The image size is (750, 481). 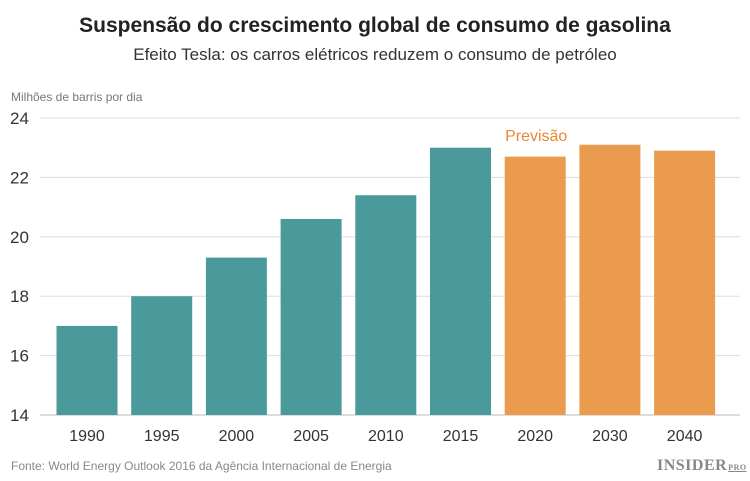 What do you see at coordinates (87, 436) in the screenshot?
I see `x-tick-label: 1990` at bounding box center [87, 436].